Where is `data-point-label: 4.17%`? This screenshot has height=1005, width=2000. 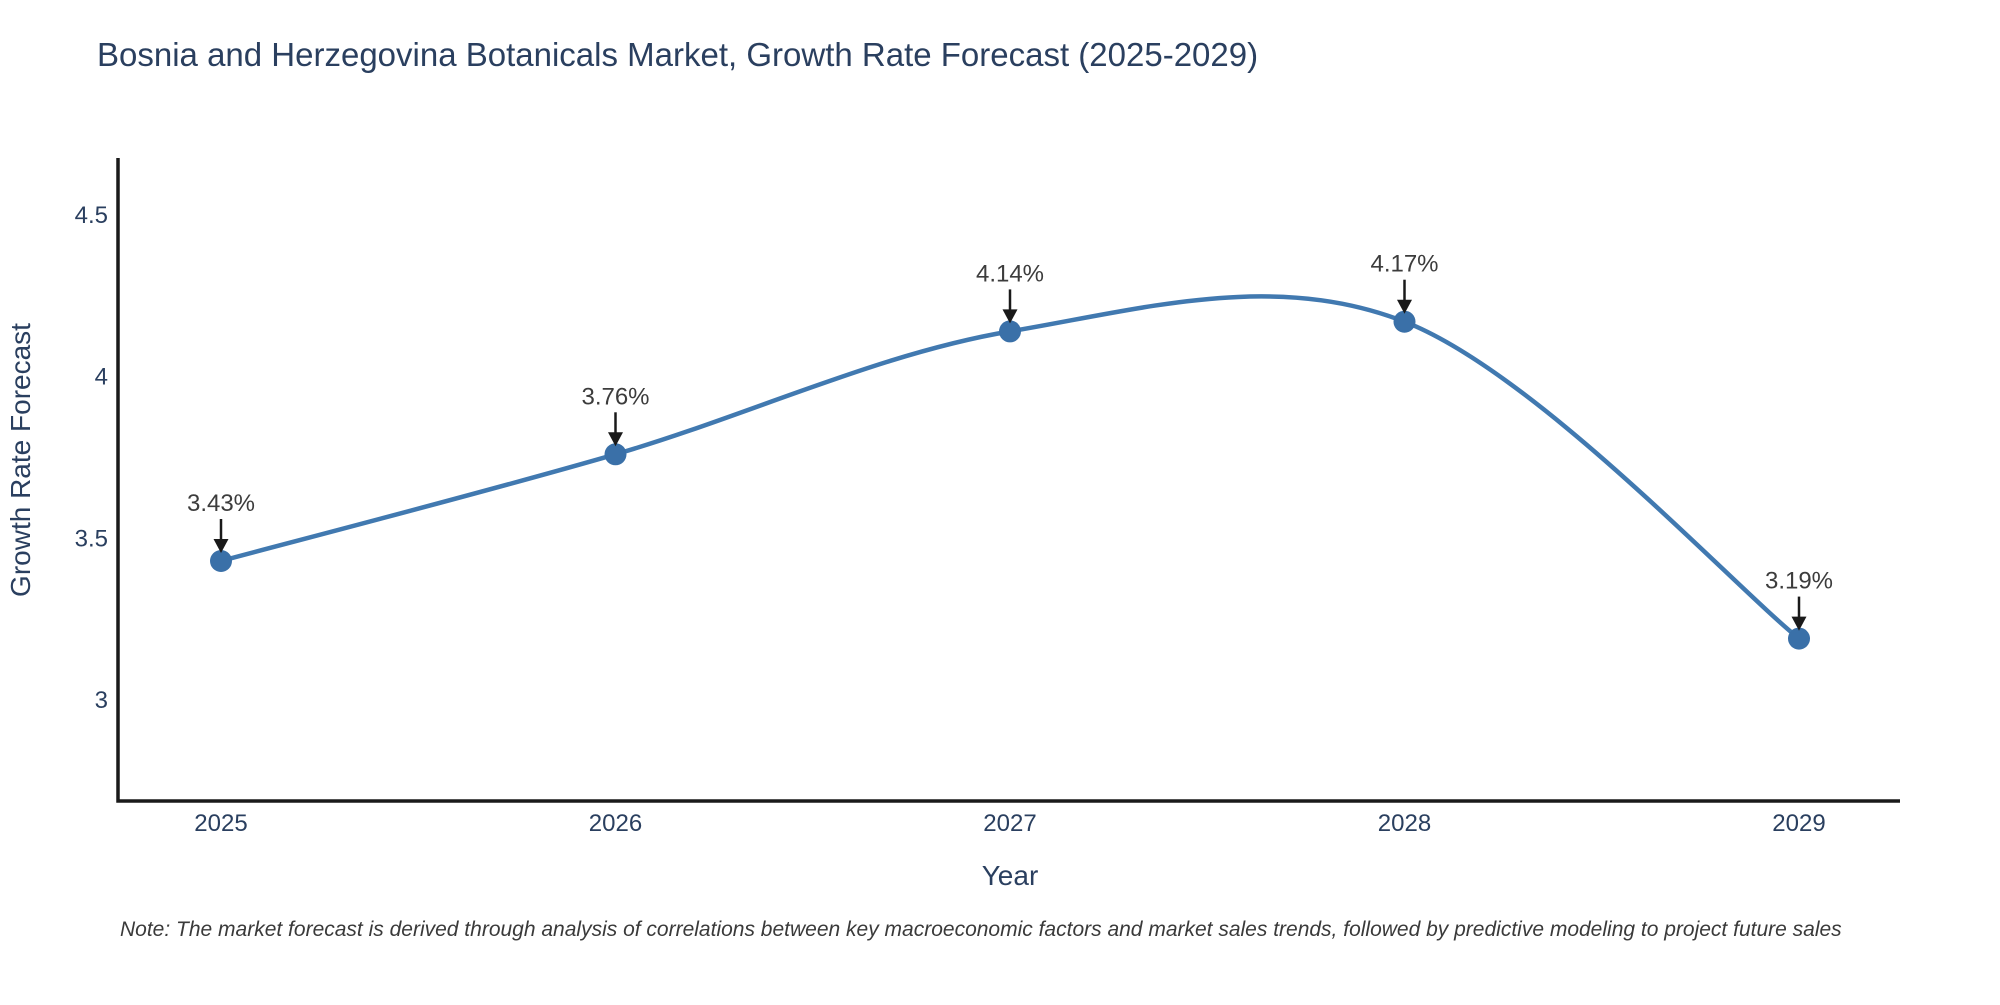 data-point-label: 4.17% is located at coordinates (1404, 264).